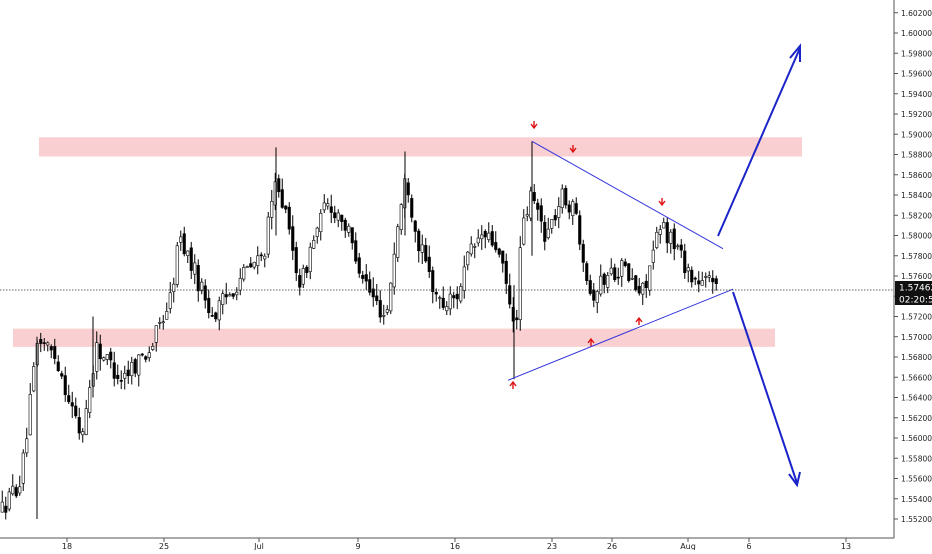  Describe the element at coordinates (552, 546) in the screenshot. I see `x-tick-label: 23` at that location.